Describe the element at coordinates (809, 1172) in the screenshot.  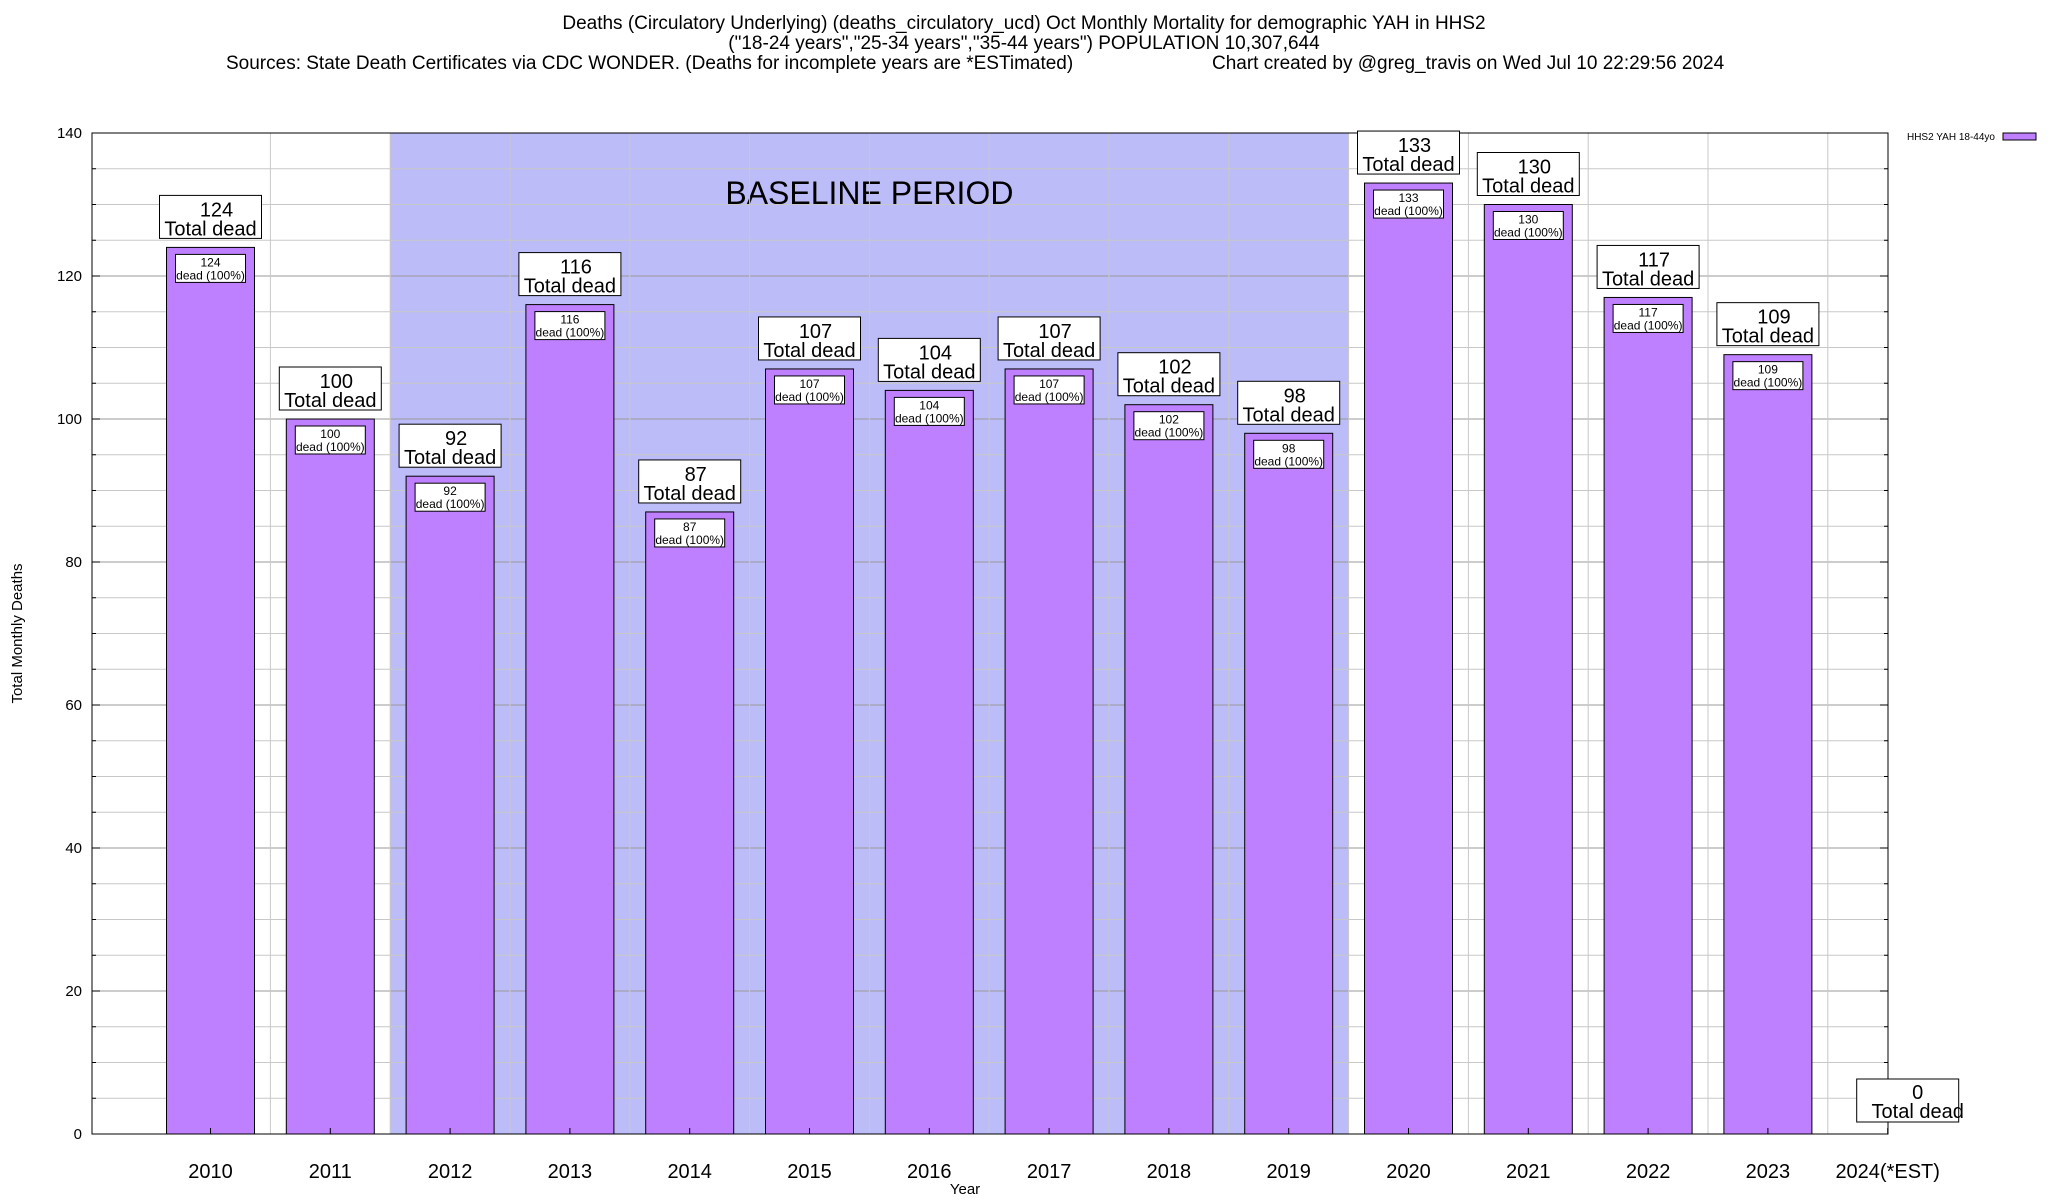
I see `x-tick-label: 2015` at that location.